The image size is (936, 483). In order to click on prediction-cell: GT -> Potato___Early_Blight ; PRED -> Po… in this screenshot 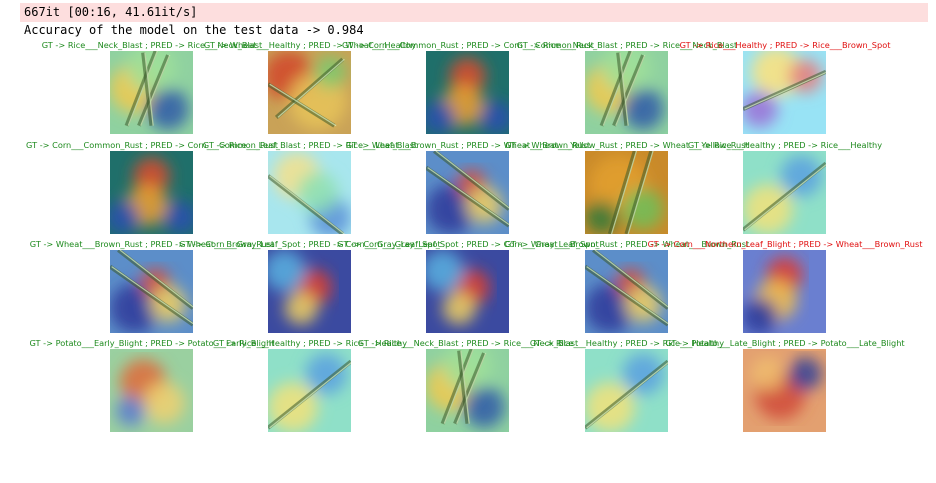, I will do `click(152, 388)`.